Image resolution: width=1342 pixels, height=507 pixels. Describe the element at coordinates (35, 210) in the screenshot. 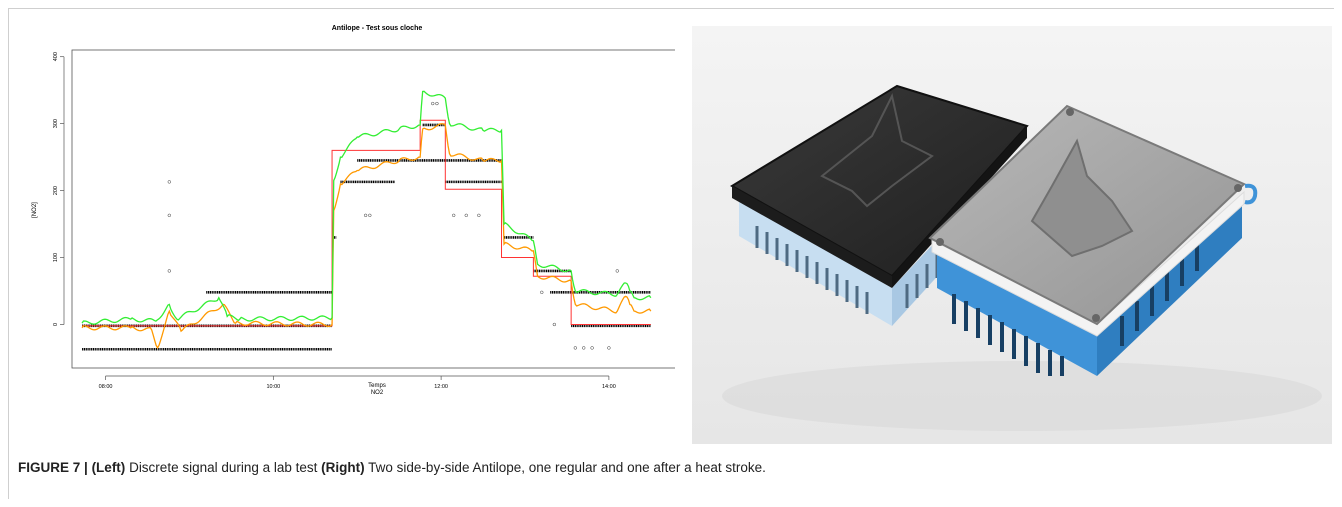

I see `y-axis-label: [NO2]` at that location.